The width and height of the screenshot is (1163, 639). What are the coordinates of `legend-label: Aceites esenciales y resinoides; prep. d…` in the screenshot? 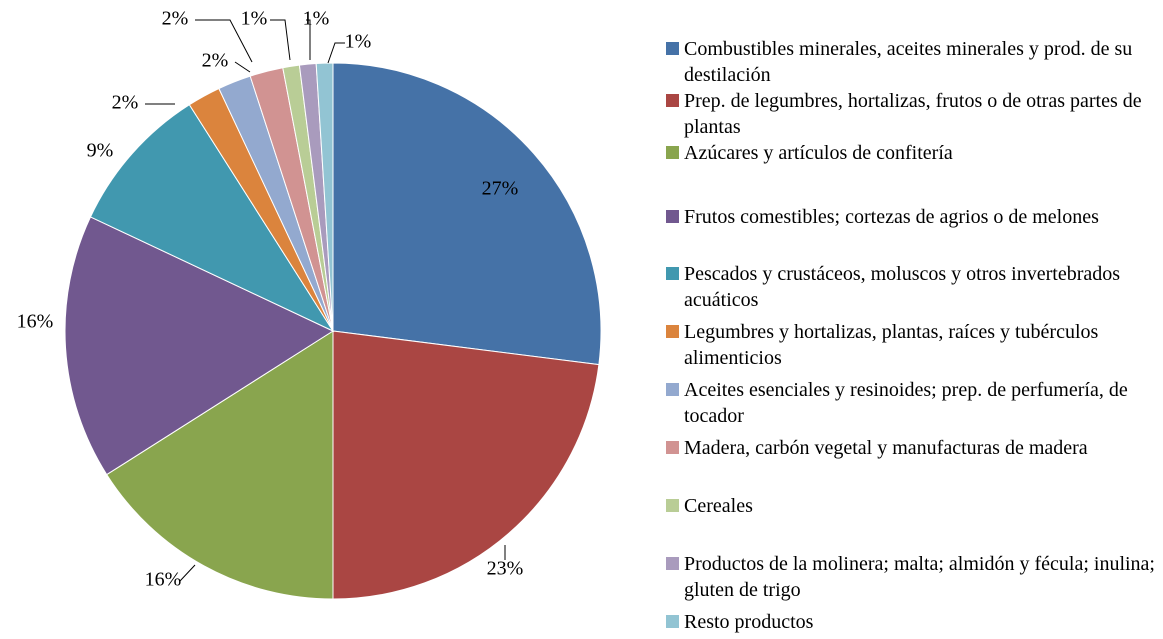 It's located at (906, 403).